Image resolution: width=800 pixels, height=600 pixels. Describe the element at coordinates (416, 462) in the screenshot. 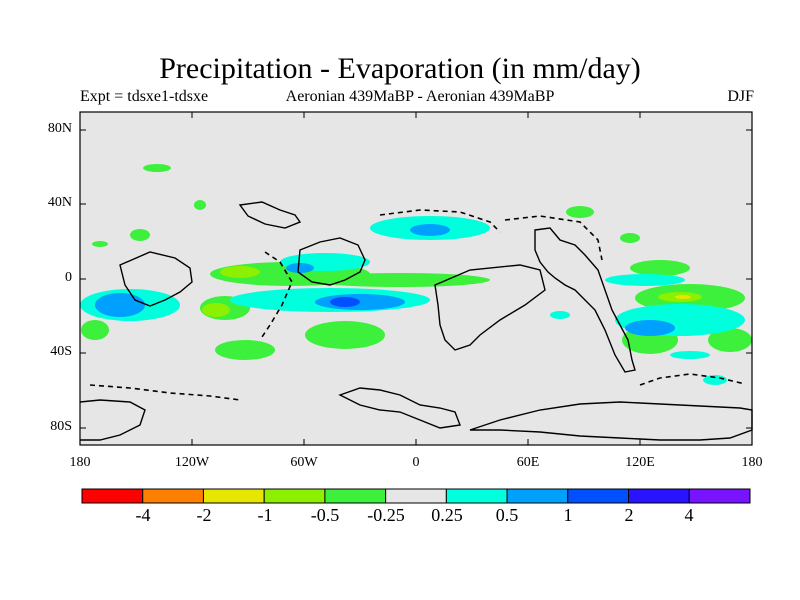

I see `x-label-0: 0` at that location.